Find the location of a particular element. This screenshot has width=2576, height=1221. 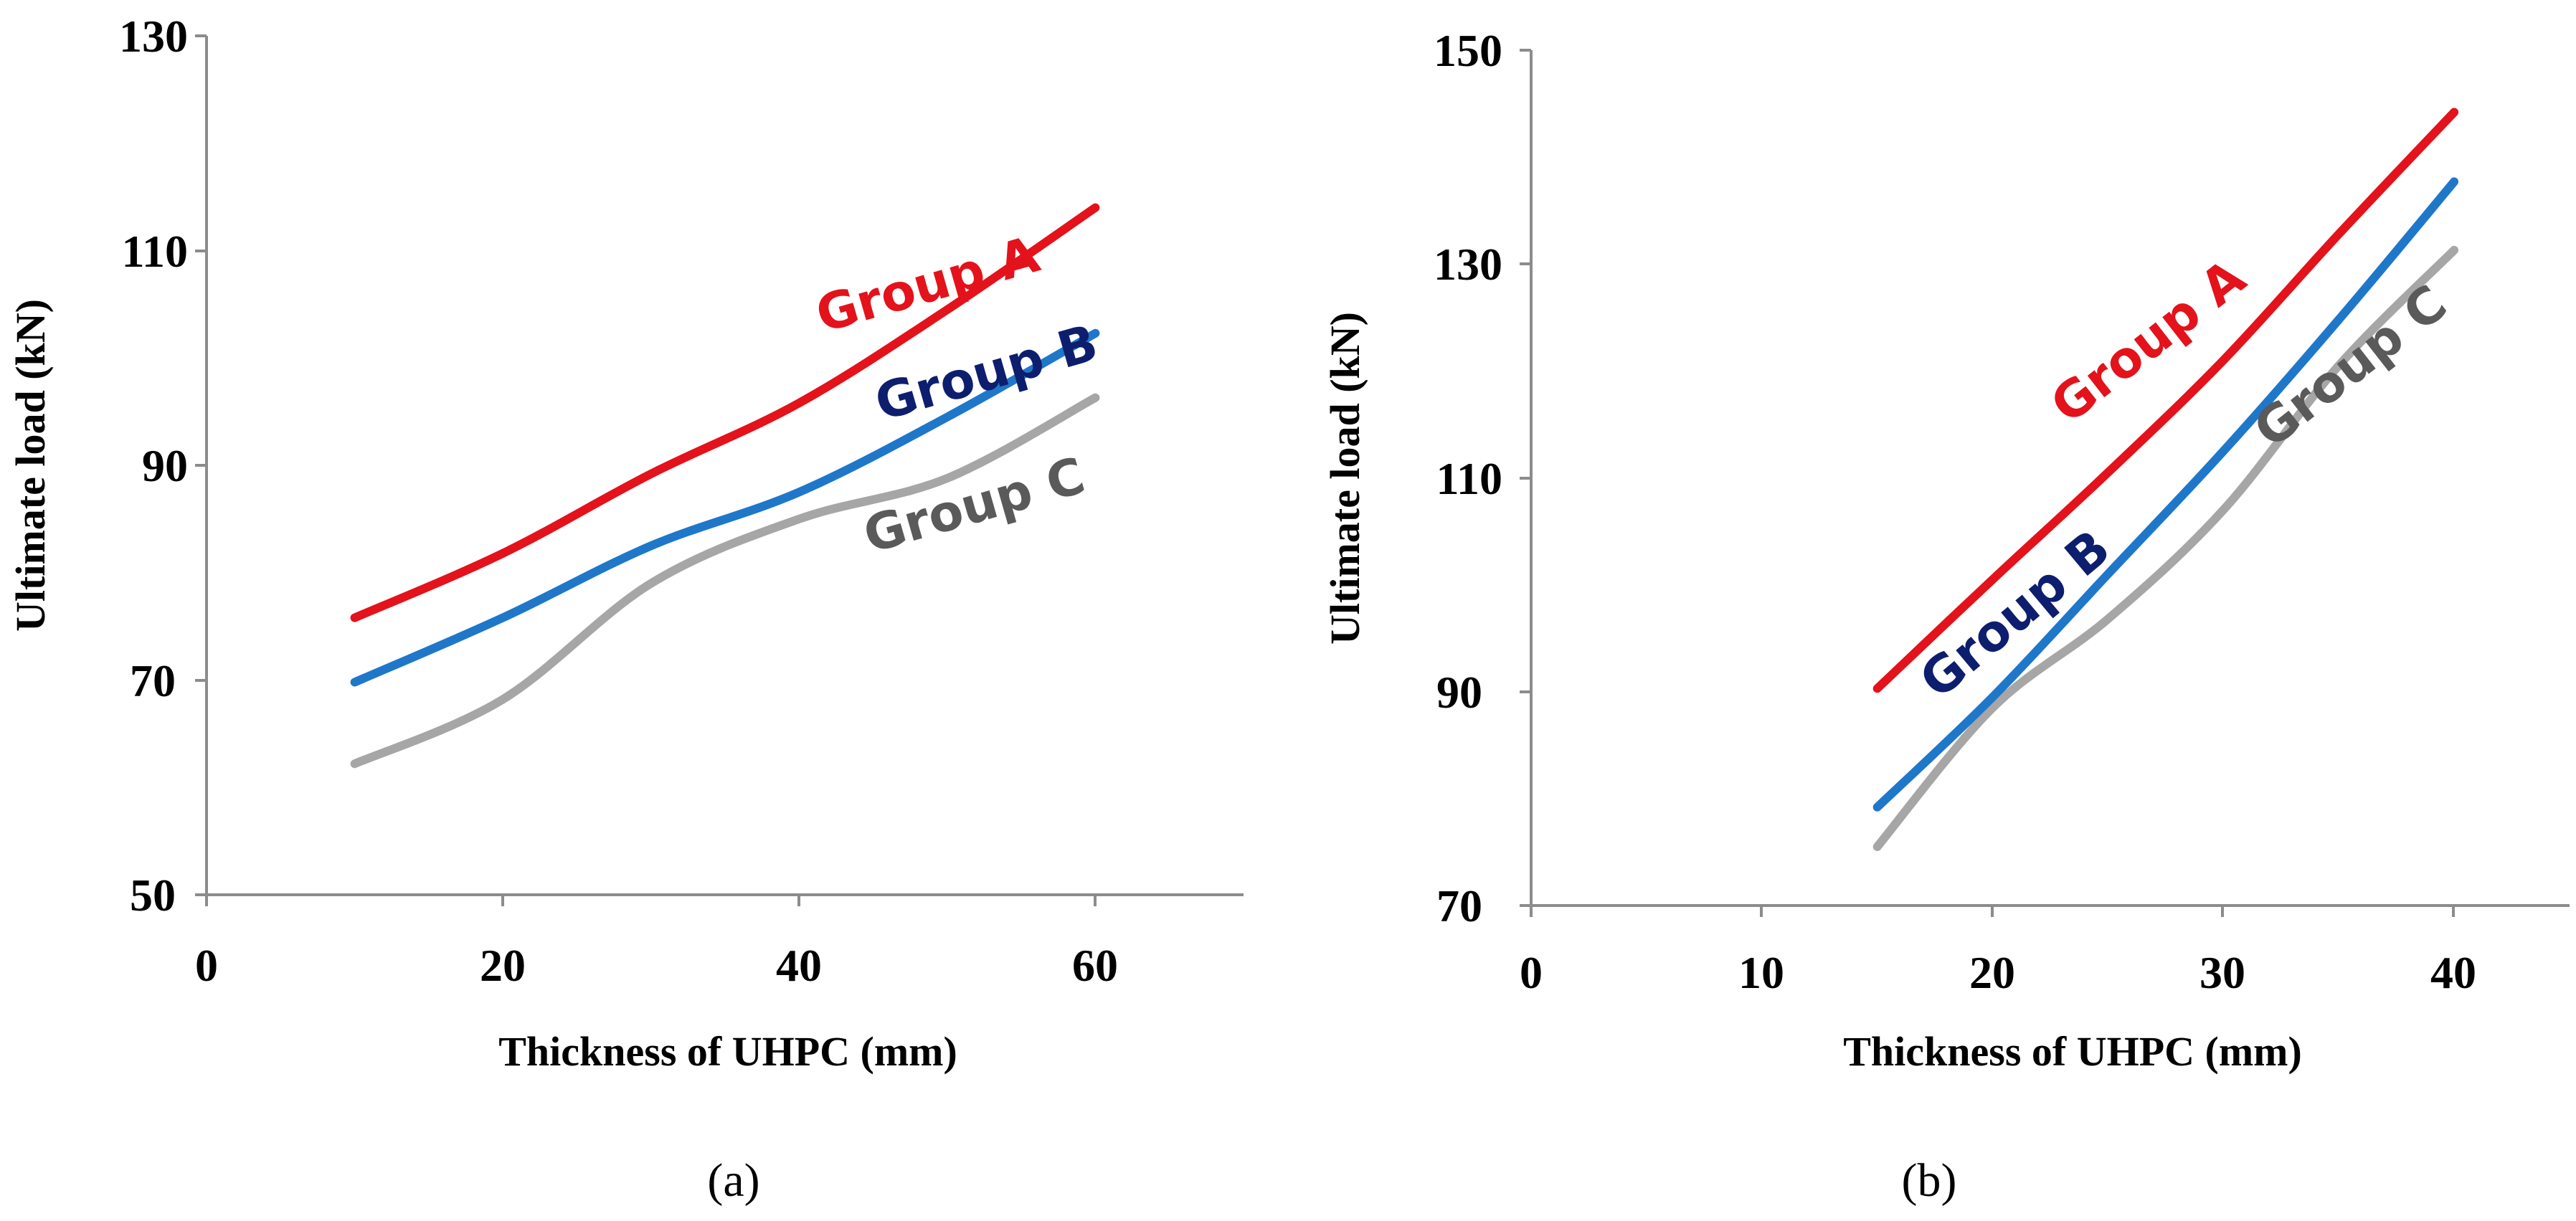

panel-a-x-tick-label-2: 40 is located at coordinates (799, 966).